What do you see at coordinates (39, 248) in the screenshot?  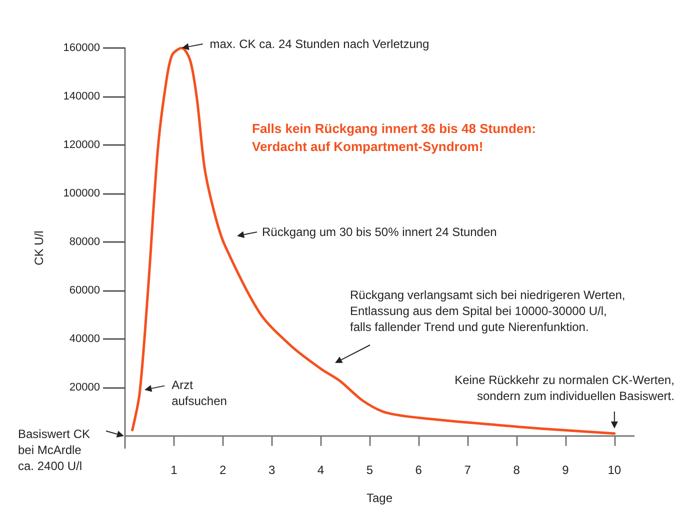 I see `y-axis-title: CK U/l` at bounding box center [39, 248].